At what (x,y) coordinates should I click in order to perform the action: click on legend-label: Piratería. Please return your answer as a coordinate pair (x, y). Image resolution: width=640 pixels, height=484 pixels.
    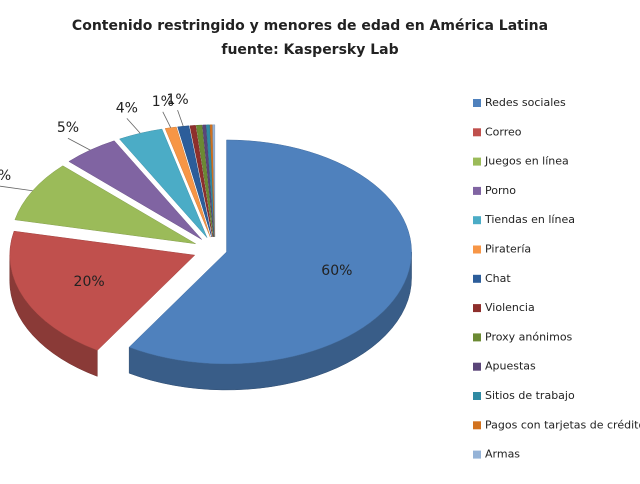
    Looking at the image, I should click on (508, 249).